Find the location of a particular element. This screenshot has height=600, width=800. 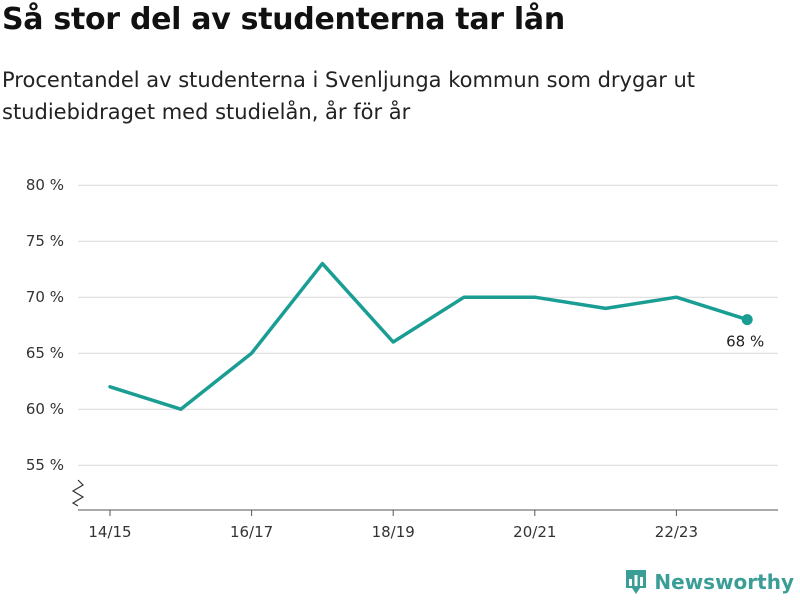

x-tick-label: 20/21 is located at coordinates (534, 532).